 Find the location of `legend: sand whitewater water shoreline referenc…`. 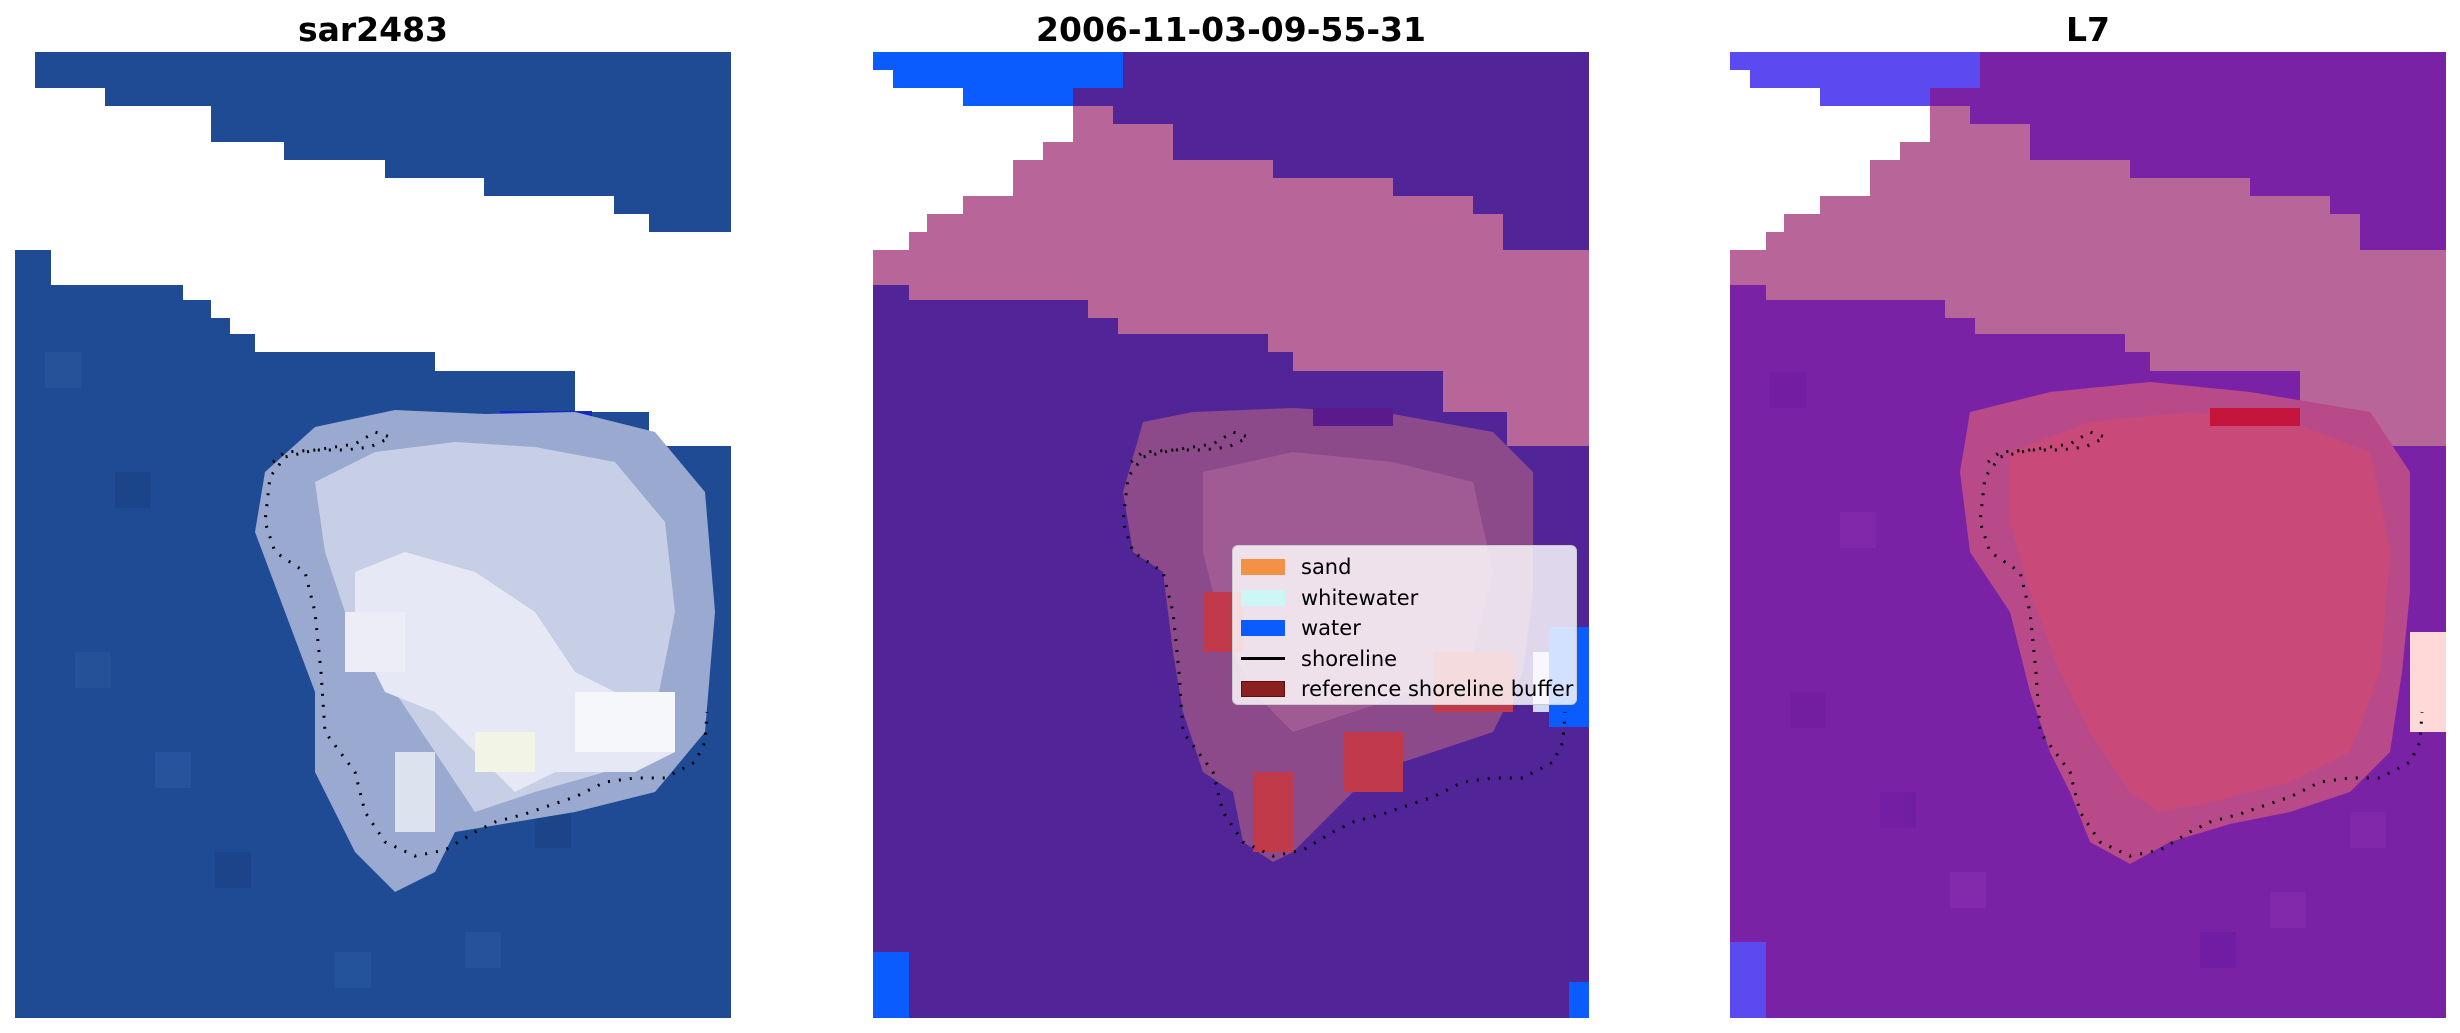

legend: sand whitewater water shoreline referenc… is located at coordinates (1404, 625).